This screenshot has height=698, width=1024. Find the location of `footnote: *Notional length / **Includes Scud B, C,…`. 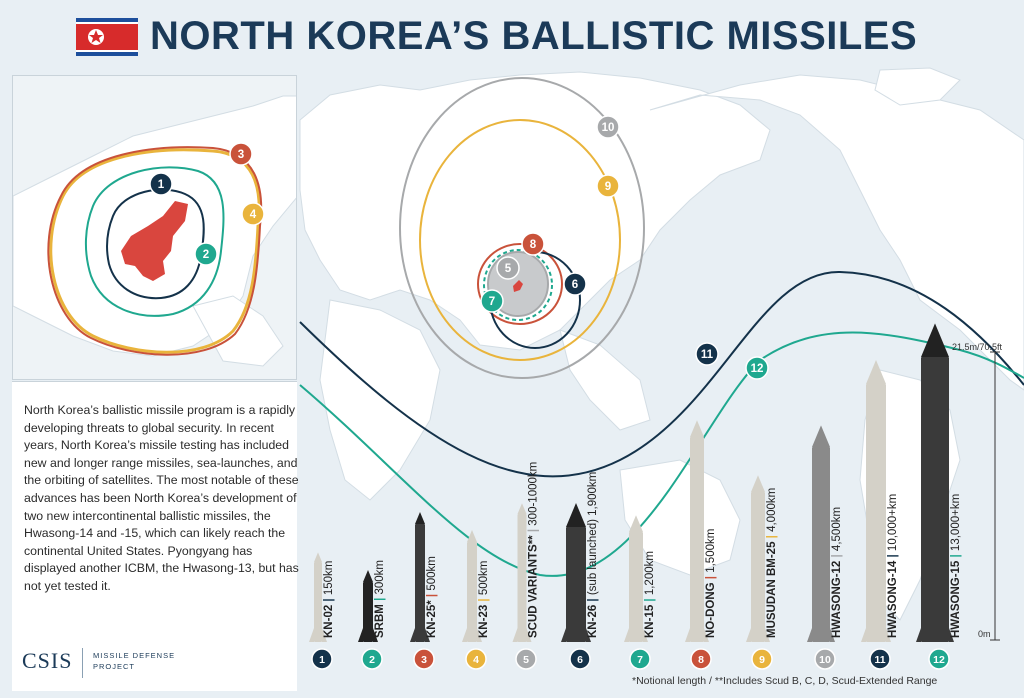

footnote: *Notional length / **Includes Scud B, C,… is located at coordinates (785, 681).